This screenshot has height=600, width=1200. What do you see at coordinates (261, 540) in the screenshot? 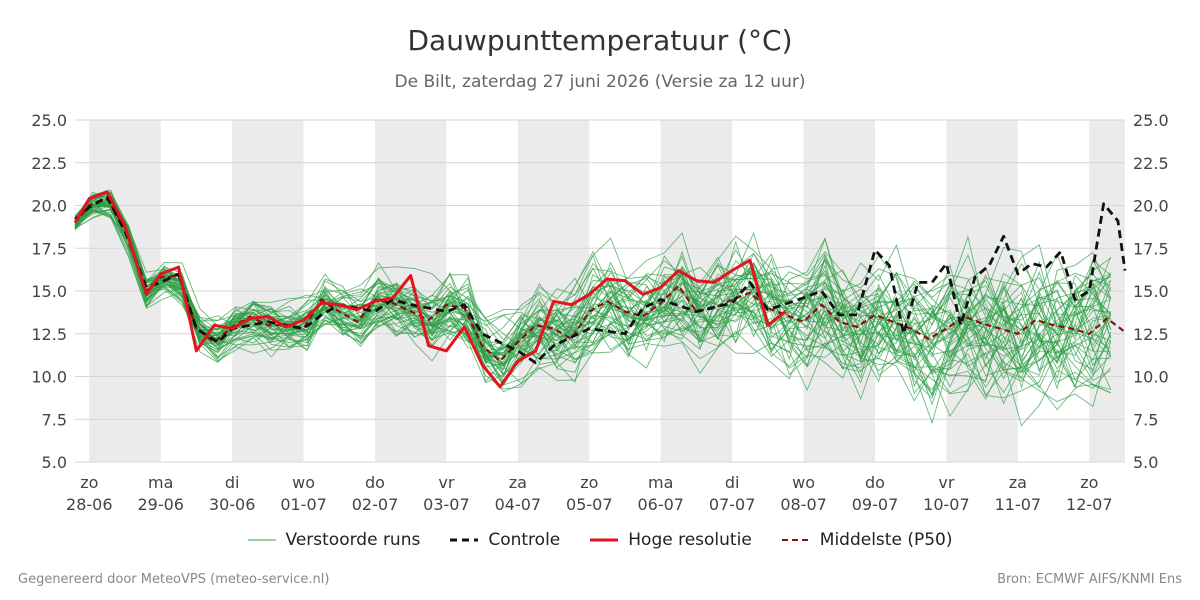
I see `thin-green-line-icon` at bounding box center [261, 540].